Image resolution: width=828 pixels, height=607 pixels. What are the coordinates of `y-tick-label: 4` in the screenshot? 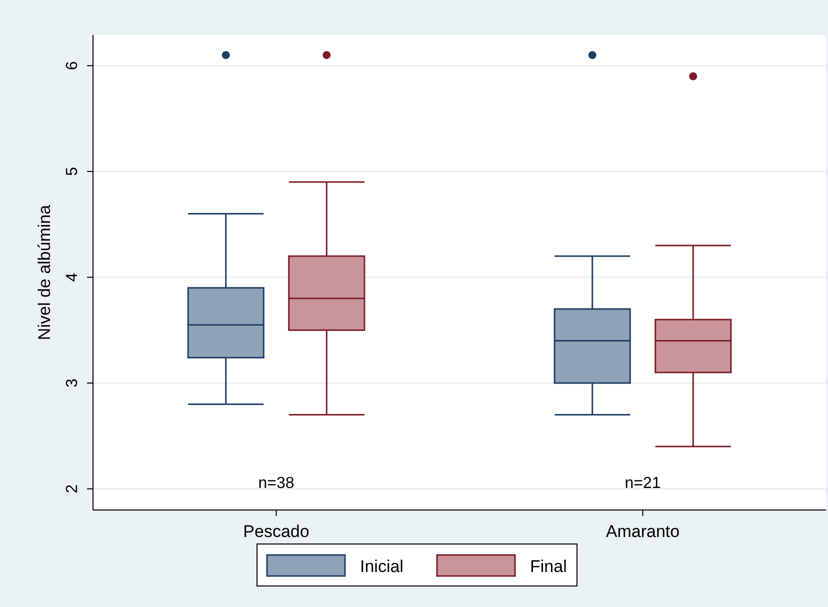 It's located at (72, 277).